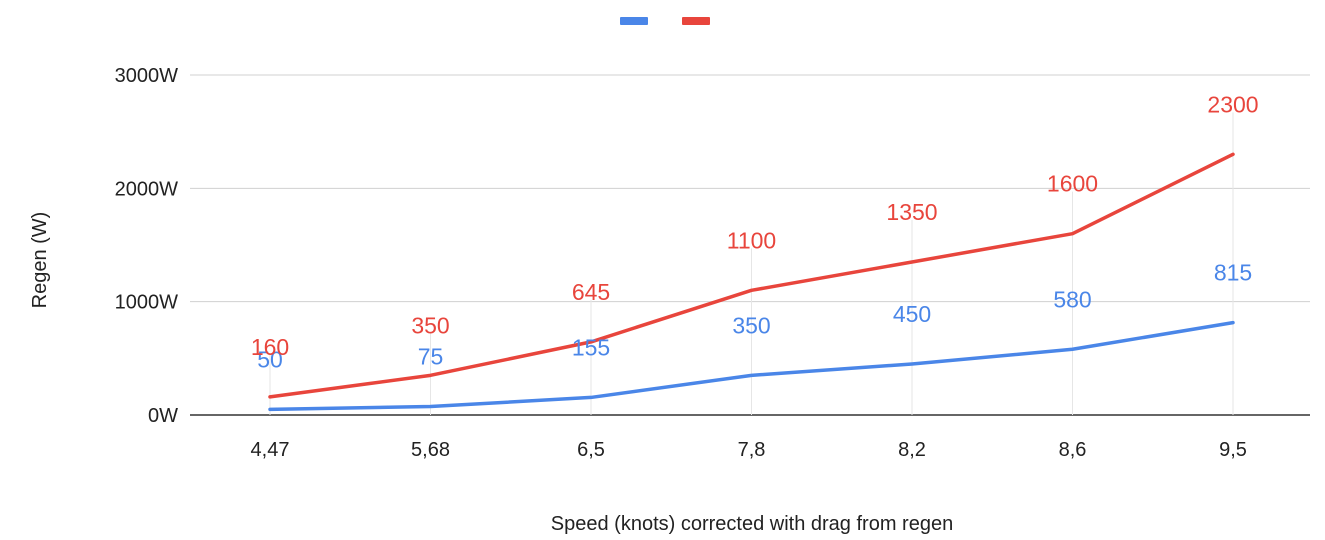 The width and height of the screenshot is (1325, 540). I want to click on data-label-series-2: 1100, so click(751, 240).